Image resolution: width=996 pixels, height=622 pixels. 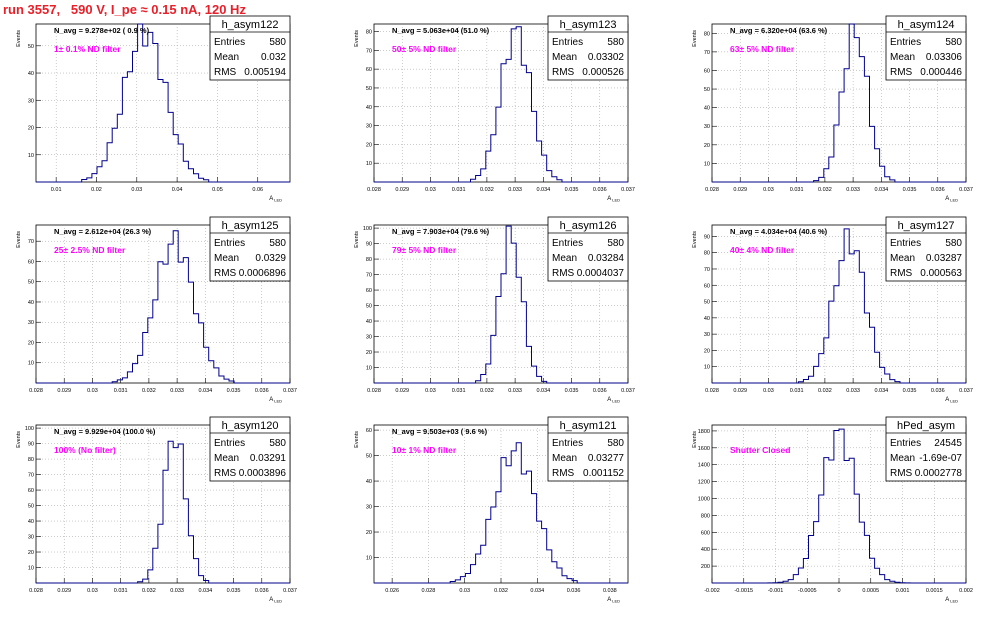 I want to click on navg-label: N_avg = 5.063e+04 (51.0 %), so click(x=441, y=30).